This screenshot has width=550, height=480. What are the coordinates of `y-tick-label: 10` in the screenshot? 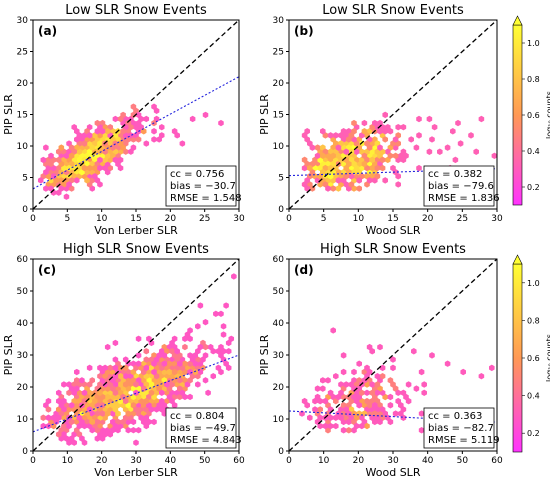 It's located at (279, 147).